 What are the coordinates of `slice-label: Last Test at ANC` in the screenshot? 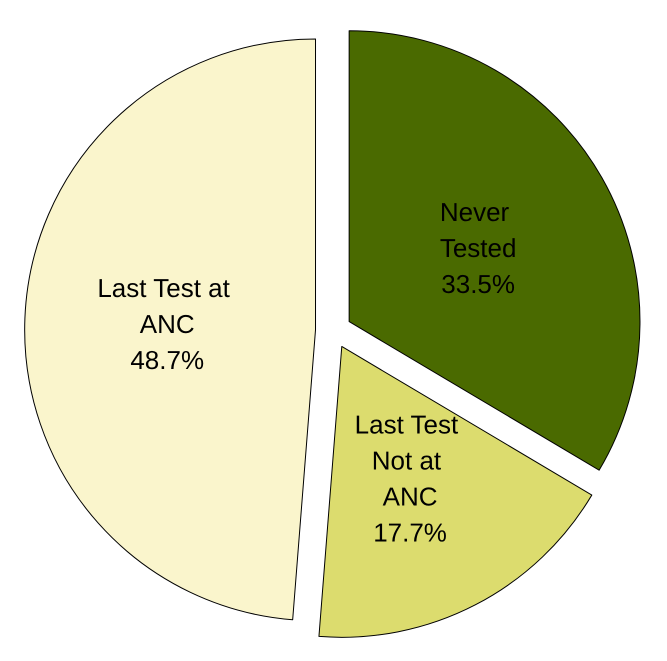 It's located at (167, 305).